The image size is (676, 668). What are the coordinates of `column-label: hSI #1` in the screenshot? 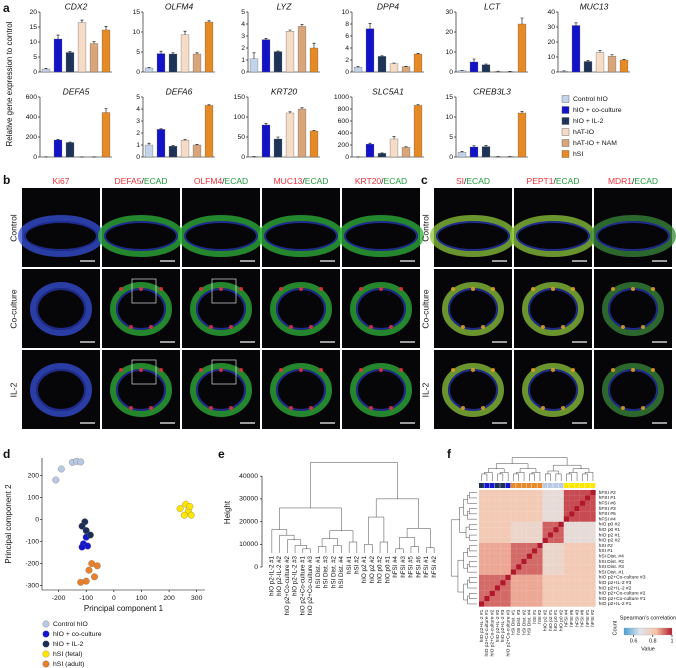 It's located at (535, 616).